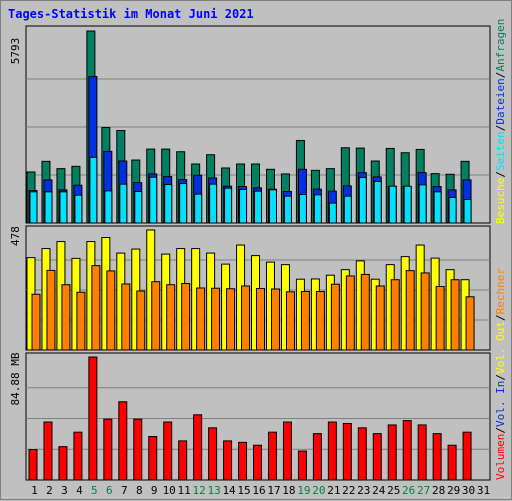  I want to click on x-tick-label: 25, so click(393, 490).